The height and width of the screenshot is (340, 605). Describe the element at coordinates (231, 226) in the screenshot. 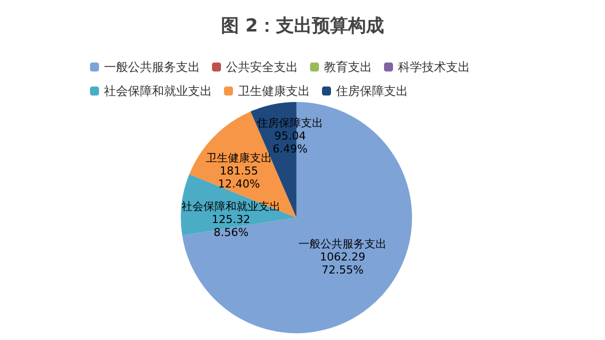

I see `data-label: 125.32 8.56%` at that location.